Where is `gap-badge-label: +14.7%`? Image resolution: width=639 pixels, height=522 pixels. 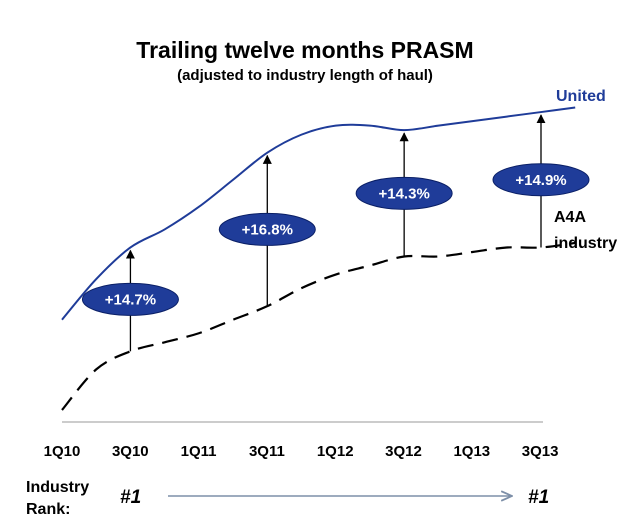
gap-badge-label: +14.7% is located at coordinates (130, 299).